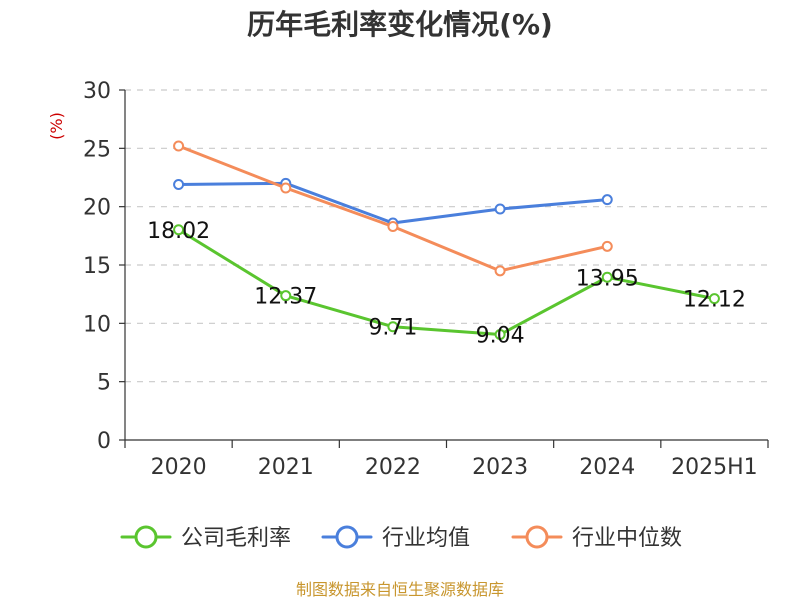 The height and width of the screenshot is (600, 800). What do you see at coordinates (179, 467) in the screenshot?
I see `x-tick-label: 2020` at bounding box center [179, 467].